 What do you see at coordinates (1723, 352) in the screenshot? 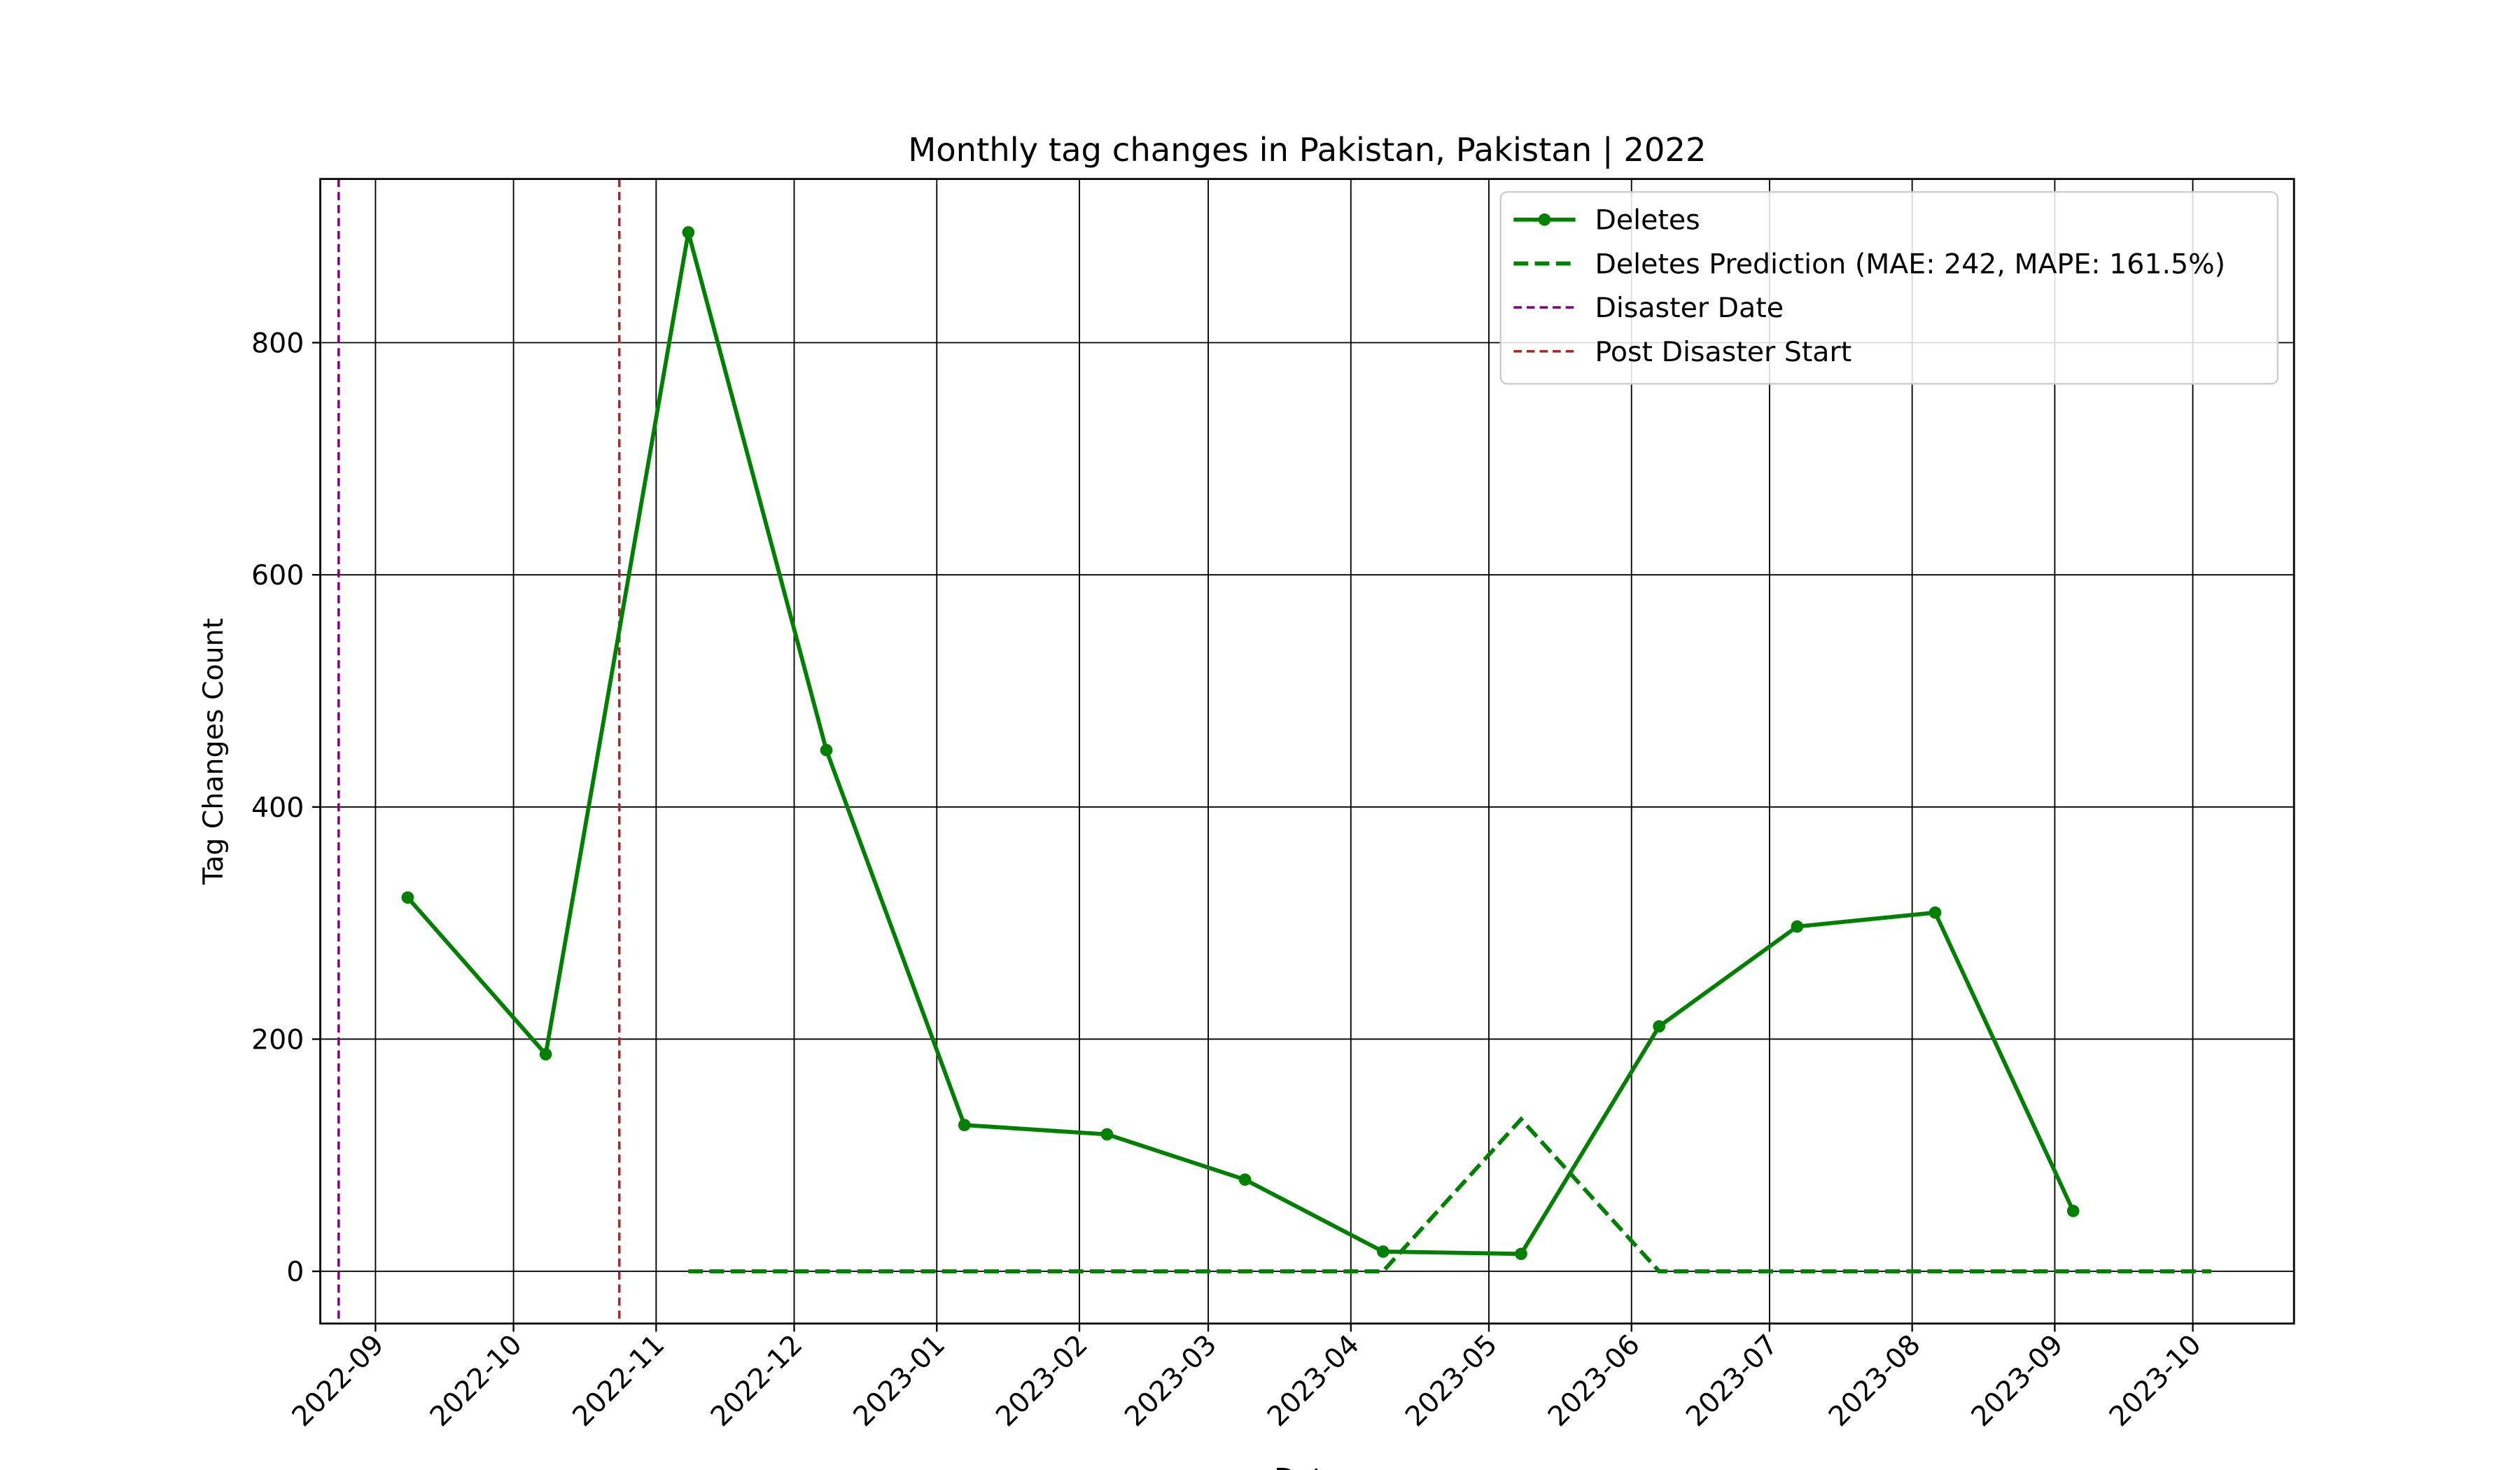
I see `legend-label: Post Disaster Start` at bounding box center [1723, 352].